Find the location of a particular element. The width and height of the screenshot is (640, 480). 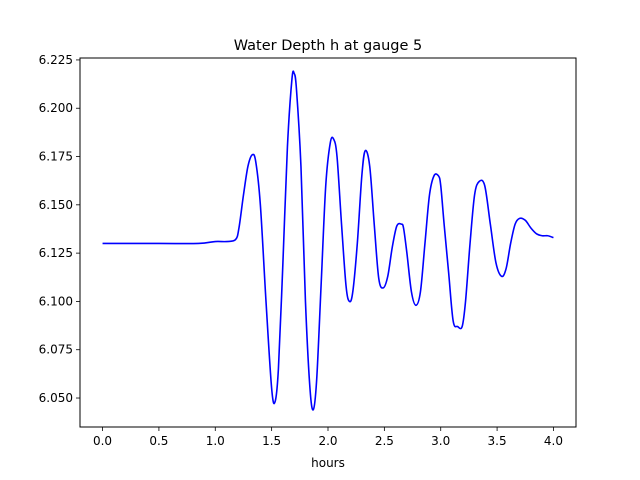

x-tick-label: 3.5 is located at coordinates (497, 441).